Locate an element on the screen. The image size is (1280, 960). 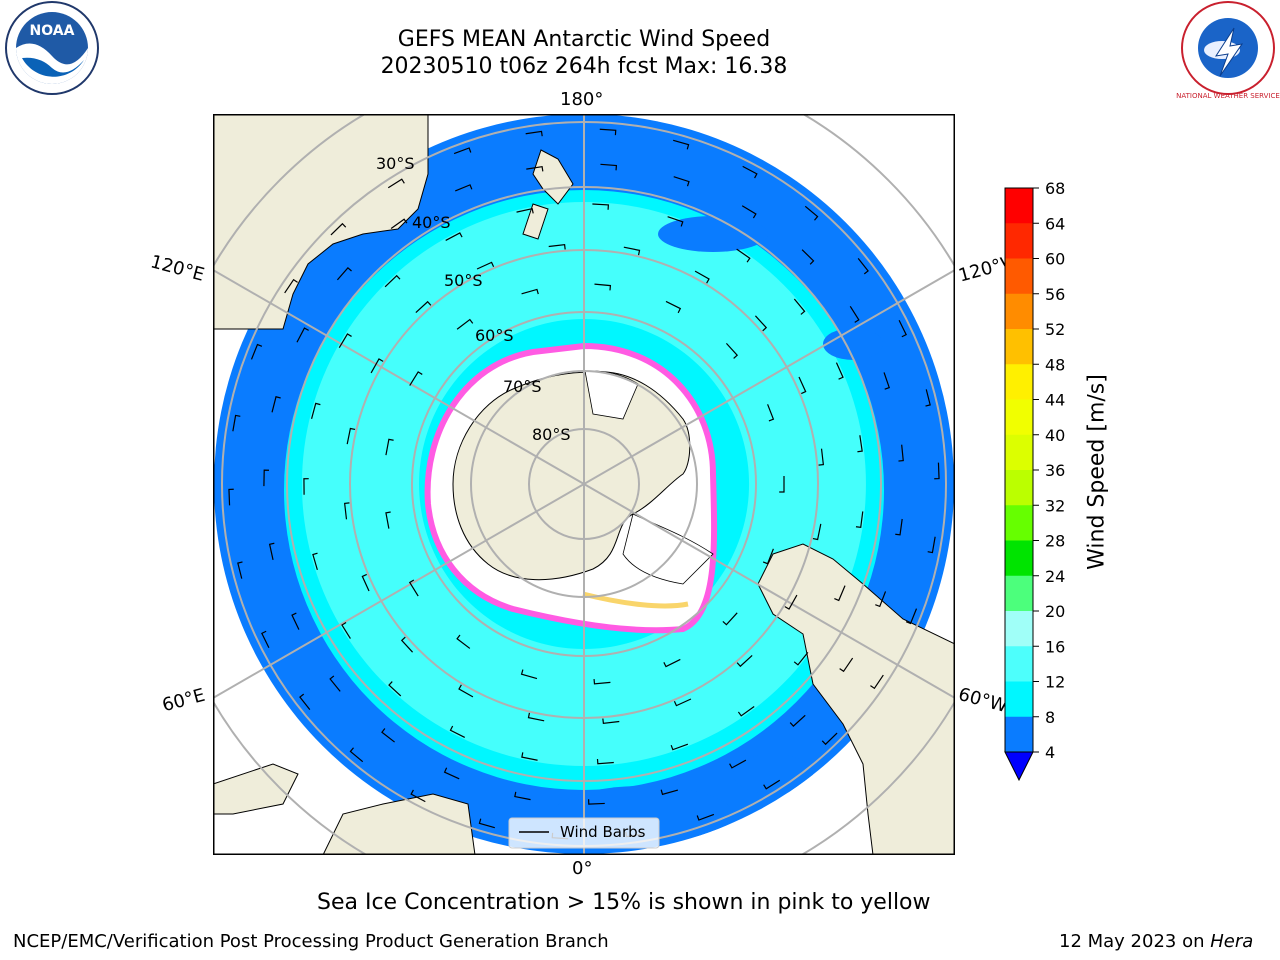
lat-label-70s: 70°S is located at coordinates (522, 386).